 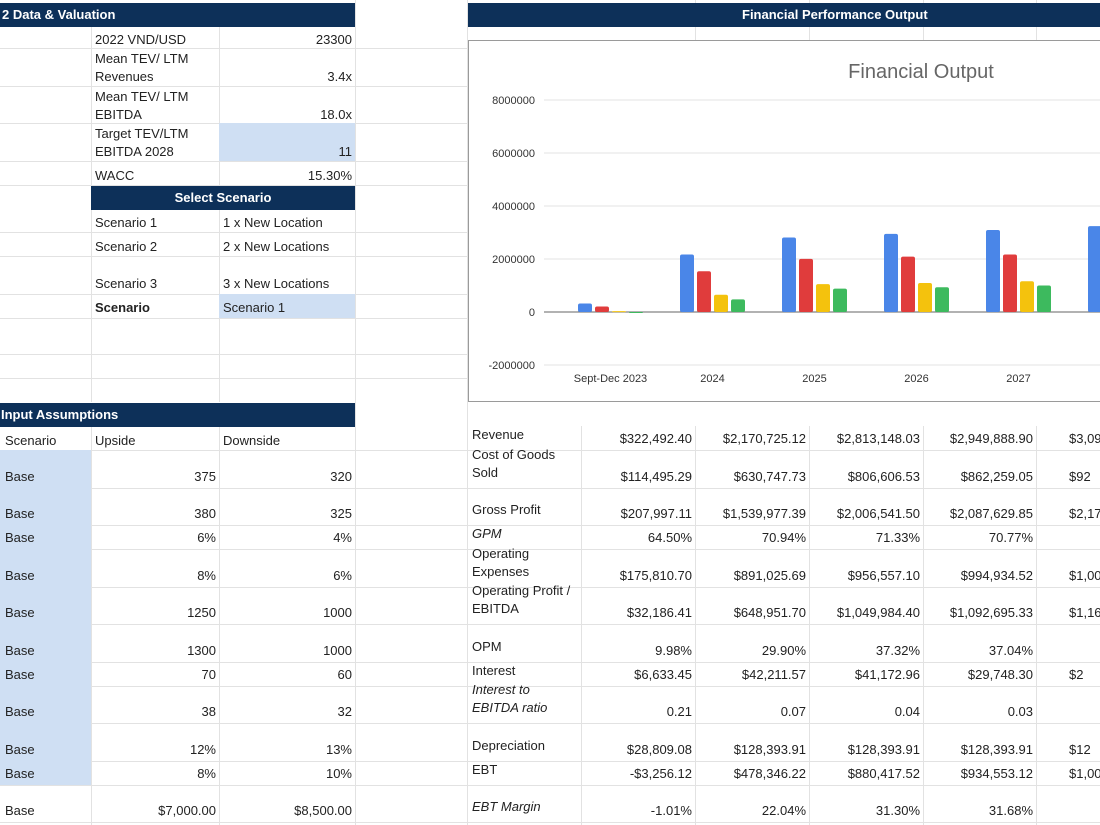 I want to click on period-value-cell: $12, so click(x=1080, y=749).